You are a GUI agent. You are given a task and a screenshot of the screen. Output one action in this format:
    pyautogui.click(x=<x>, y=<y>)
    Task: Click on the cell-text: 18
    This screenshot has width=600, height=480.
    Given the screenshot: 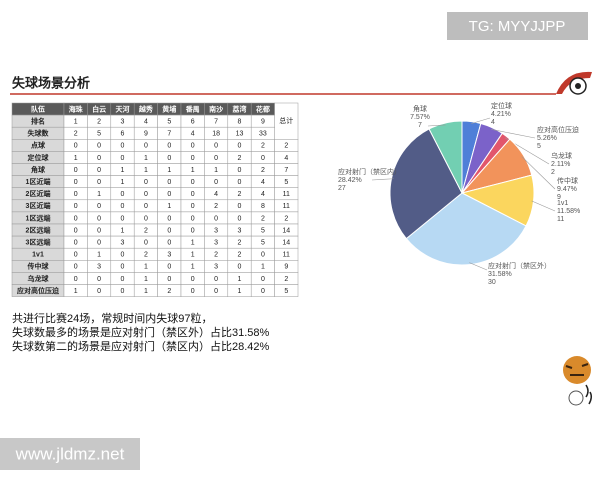 What is the action you would take?
    pyautogui.click(x=216, y=134)
    